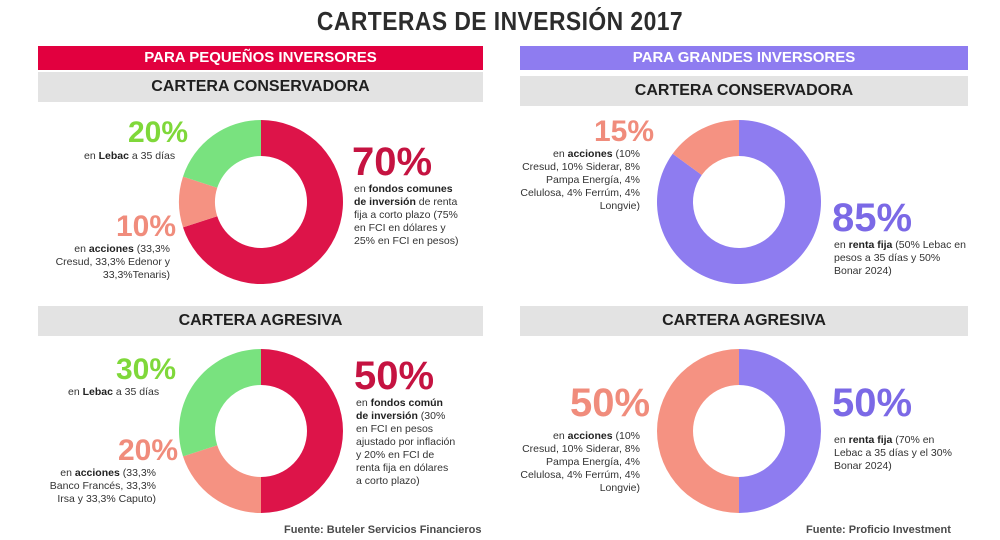  What do you see at coordinates (872, 218) in the screenshot?
I see `pct-right-cons-renta: 85%` at bounding box center [872, 218].